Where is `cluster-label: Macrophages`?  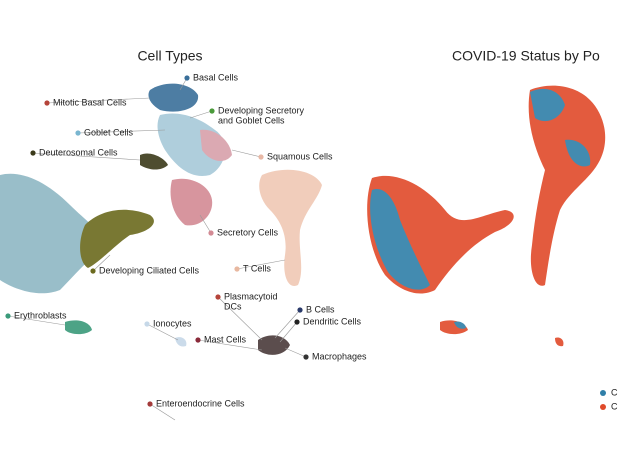 cluster-label: Macrophages is located at coordinates (339, 356).